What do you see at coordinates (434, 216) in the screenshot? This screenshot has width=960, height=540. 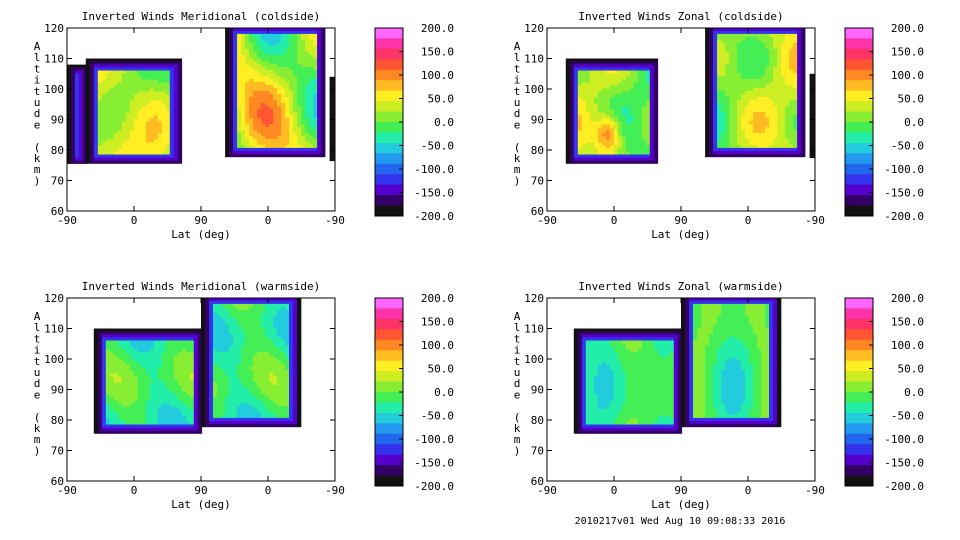 I see `colorbar-label: -200.0` at bounding box center [434, 216].